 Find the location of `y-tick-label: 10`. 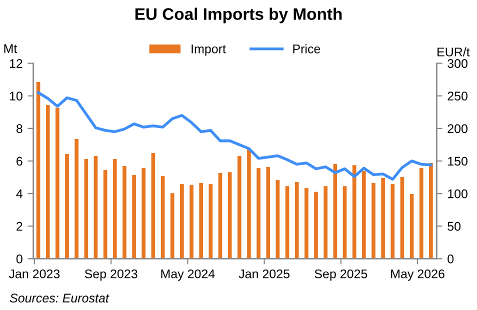

y-tick-label: 10 is located at coordinates (16, 96).